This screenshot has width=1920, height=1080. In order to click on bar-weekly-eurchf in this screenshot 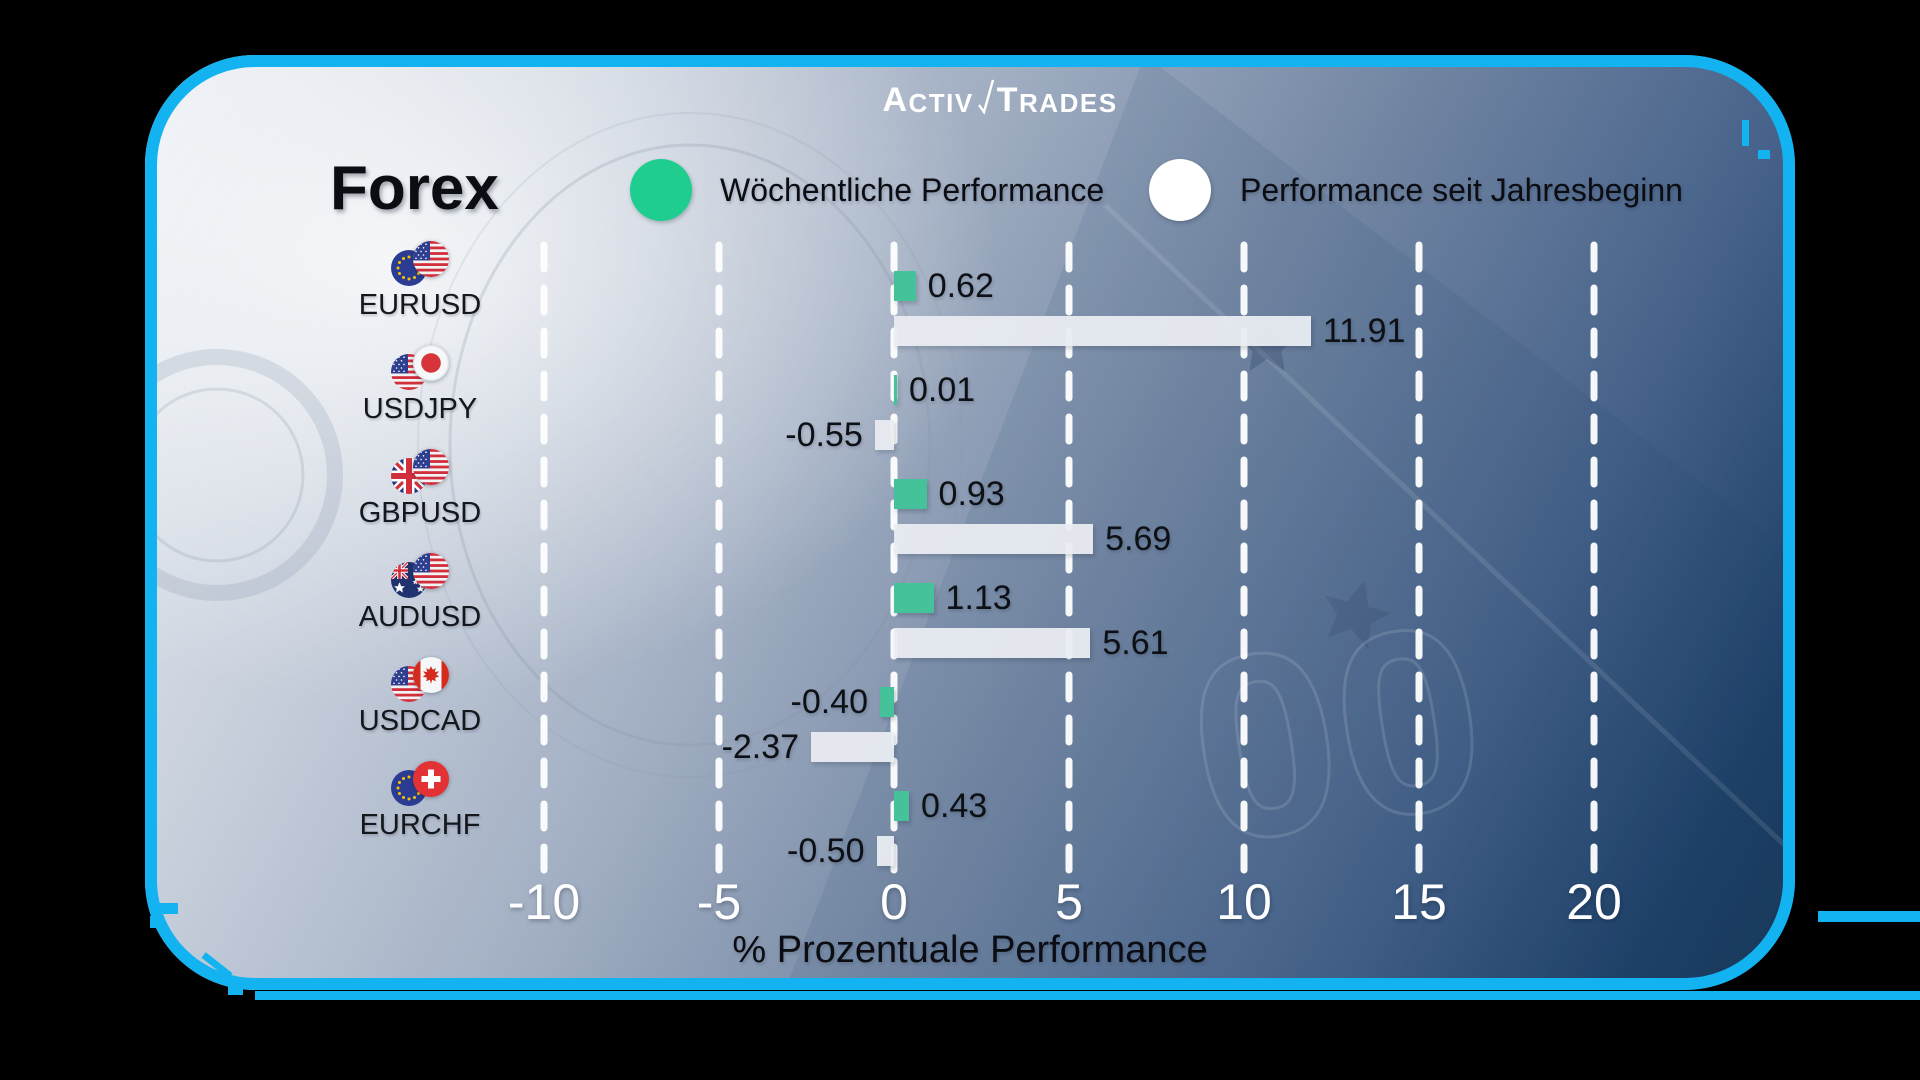, I will do `click(902, 806)`.